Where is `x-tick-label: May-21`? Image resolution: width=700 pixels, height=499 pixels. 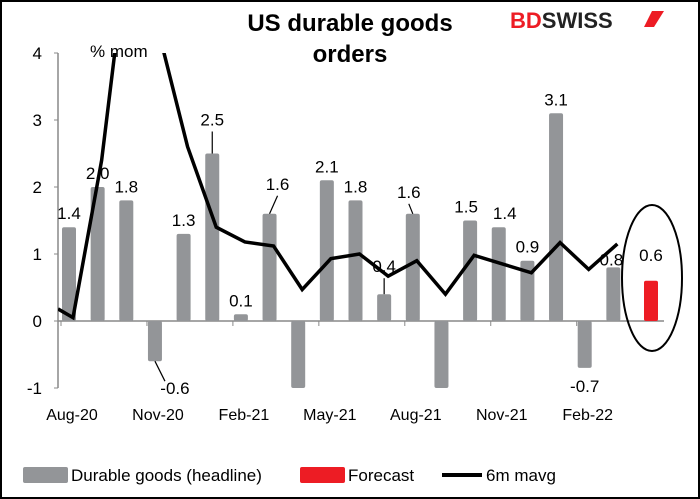
x-tick-label: May-21 is located at coordinates (329, 415).